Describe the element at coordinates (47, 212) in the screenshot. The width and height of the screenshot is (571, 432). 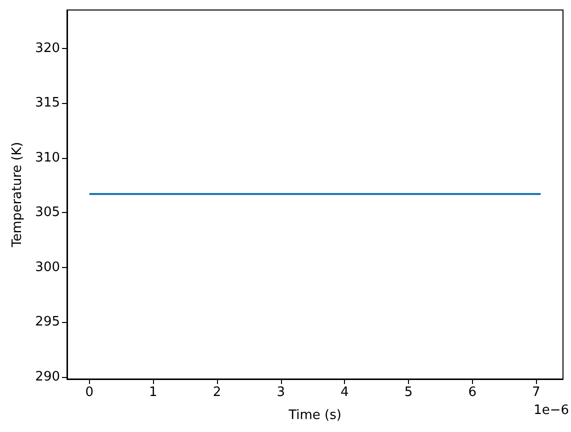
I see `y-tick-label: 305` at that location.